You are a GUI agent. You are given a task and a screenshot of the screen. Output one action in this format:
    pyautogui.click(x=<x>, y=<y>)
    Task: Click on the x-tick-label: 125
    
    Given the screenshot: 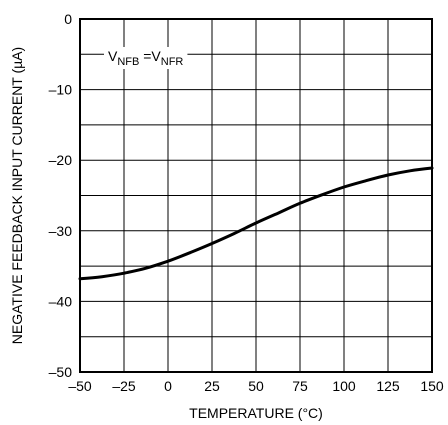 What is the action you would take?
    pyautogui.click(x=388, y=386)
    